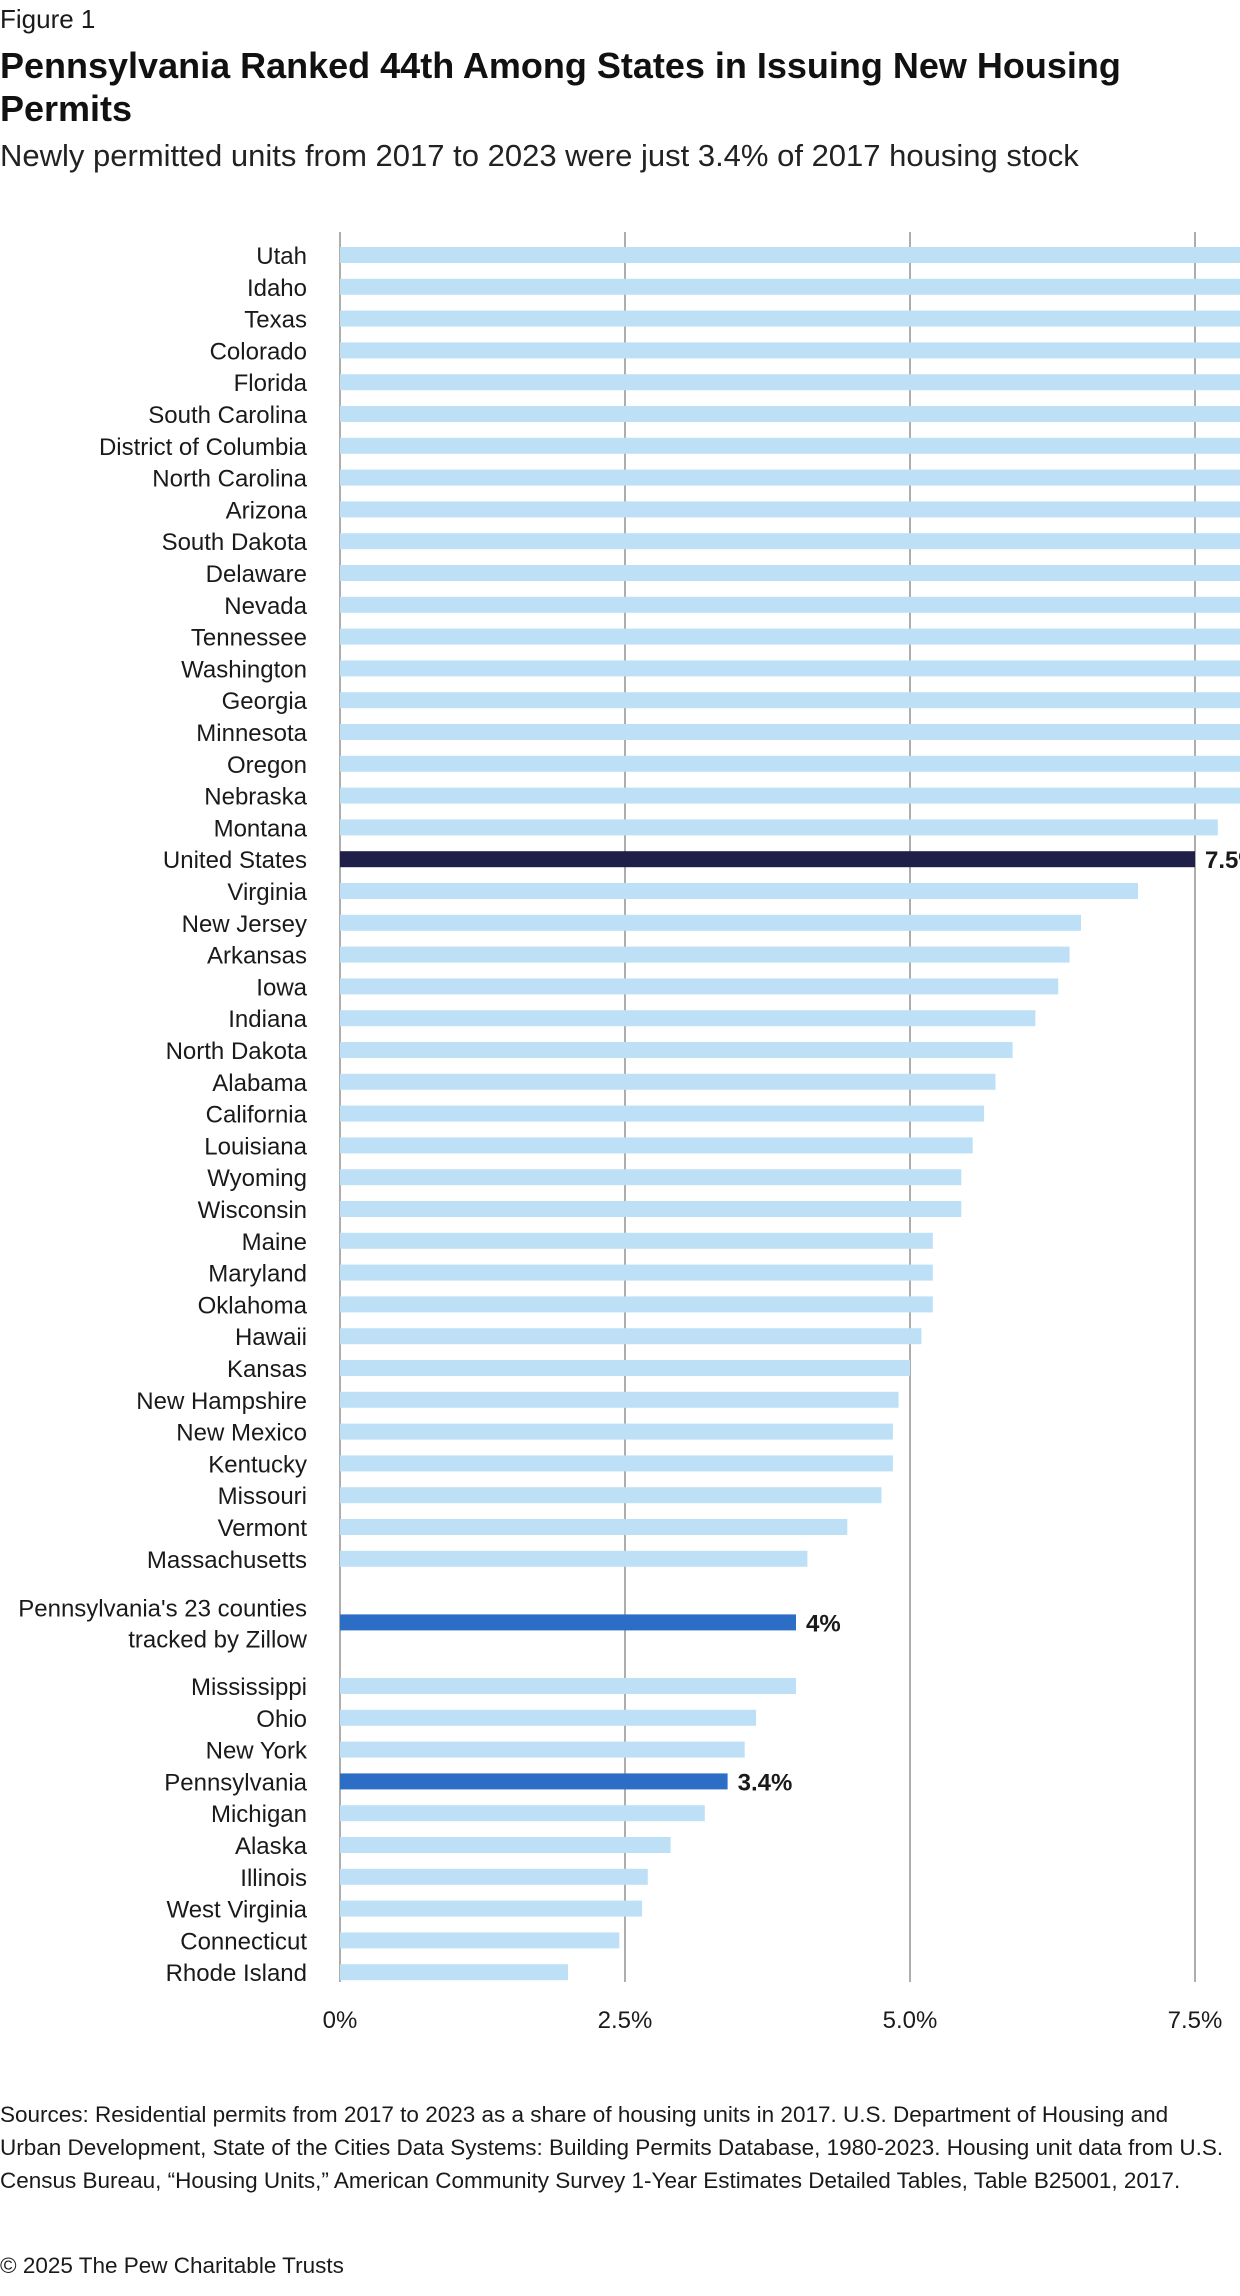 This screenshot has height=2296, width=1240. What do you see at coordinates (221, 1401) in the screenshot?
I see `category-label: New Hampshire` at bounding box center [221, 1401].